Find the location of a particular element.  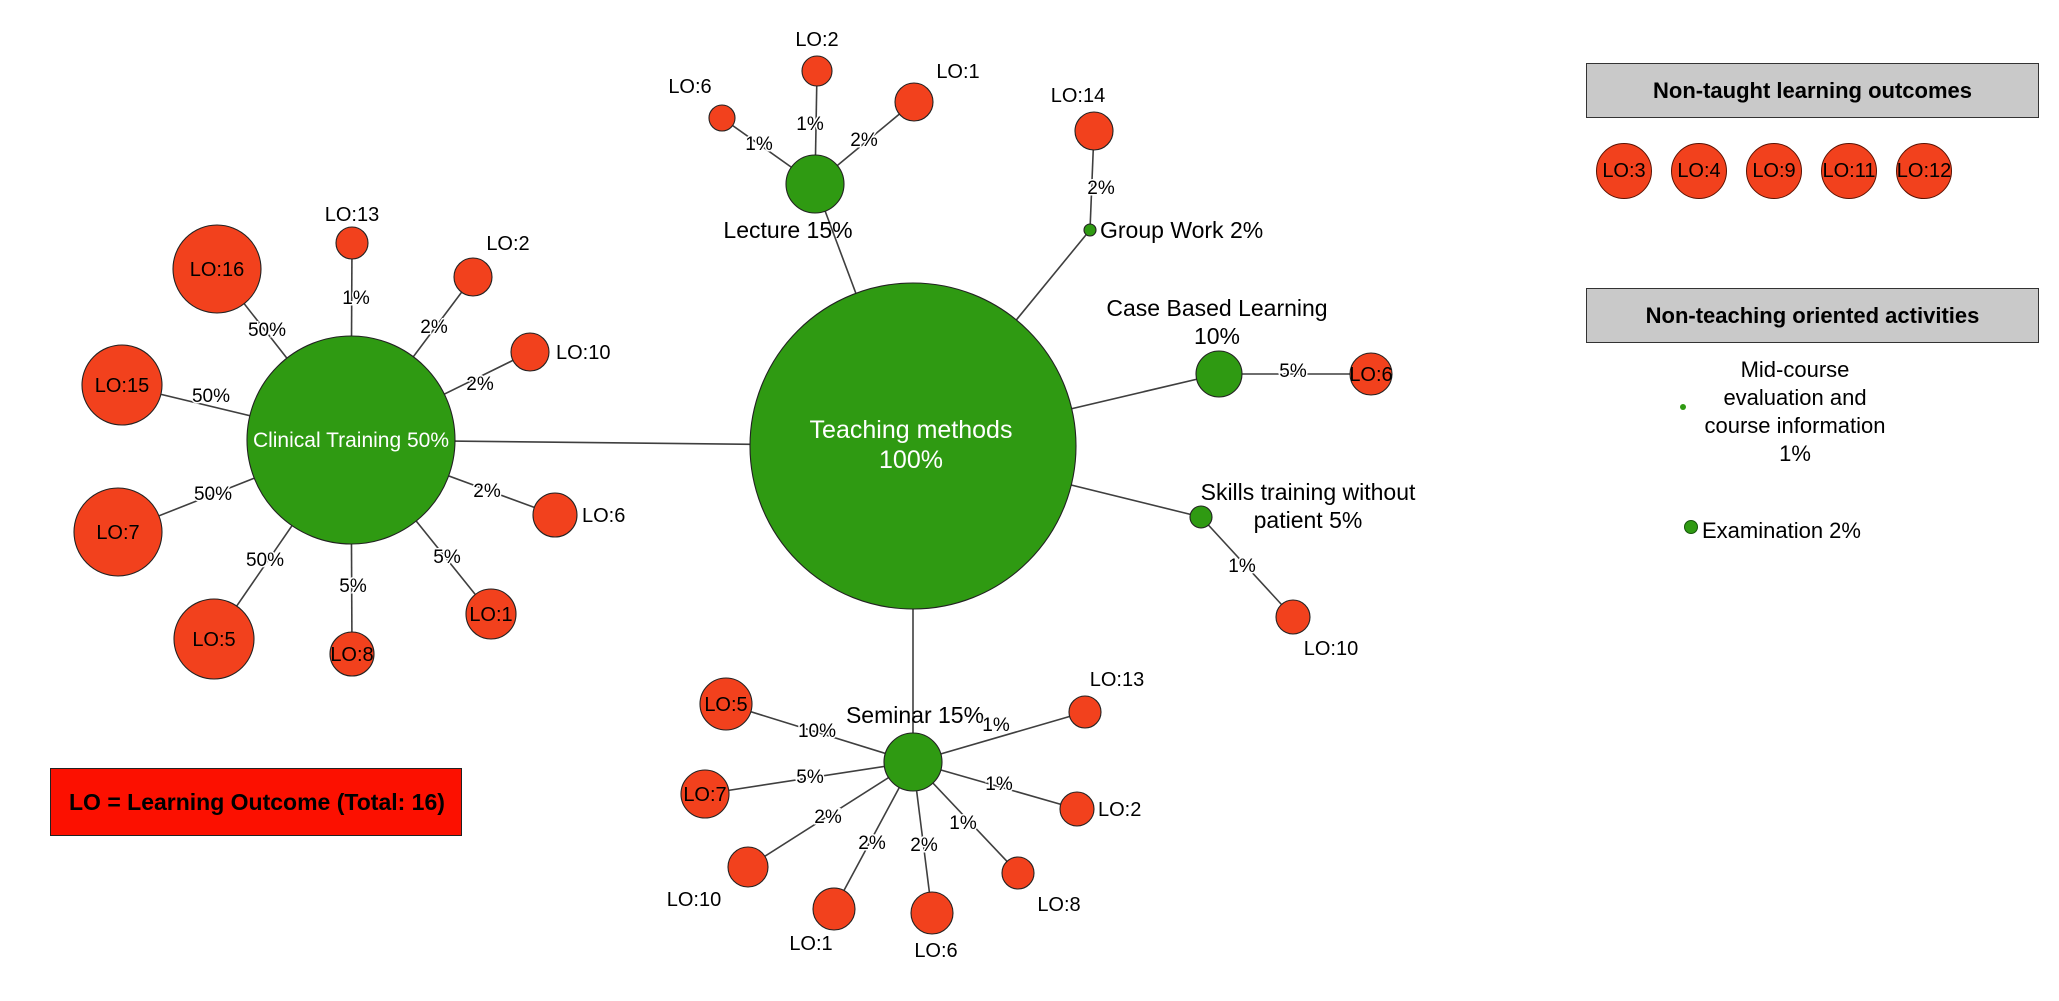

node-teaching is located at coordinates (913, 446).